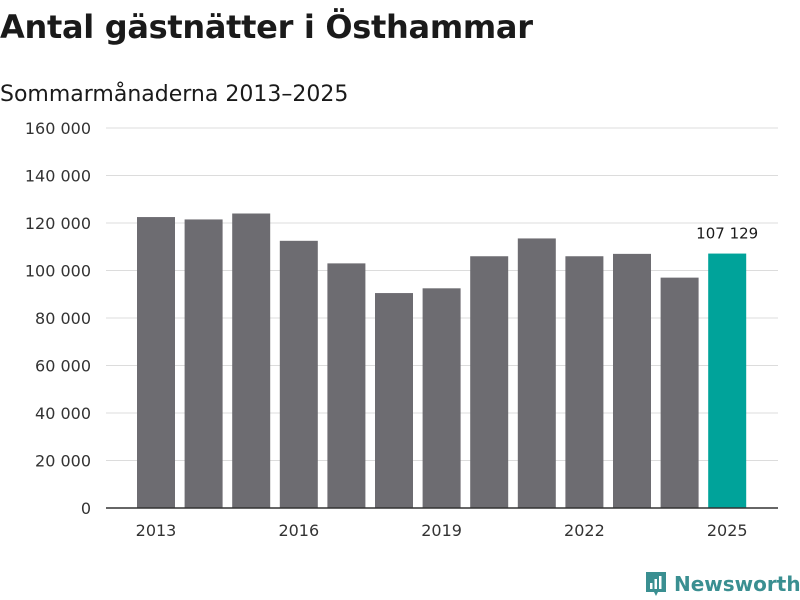 This screenshot has height=600, width=800. Describe the element at coordinates (58, 223) in the screenshot. I see `y-tick-label: 120 000` at that location.